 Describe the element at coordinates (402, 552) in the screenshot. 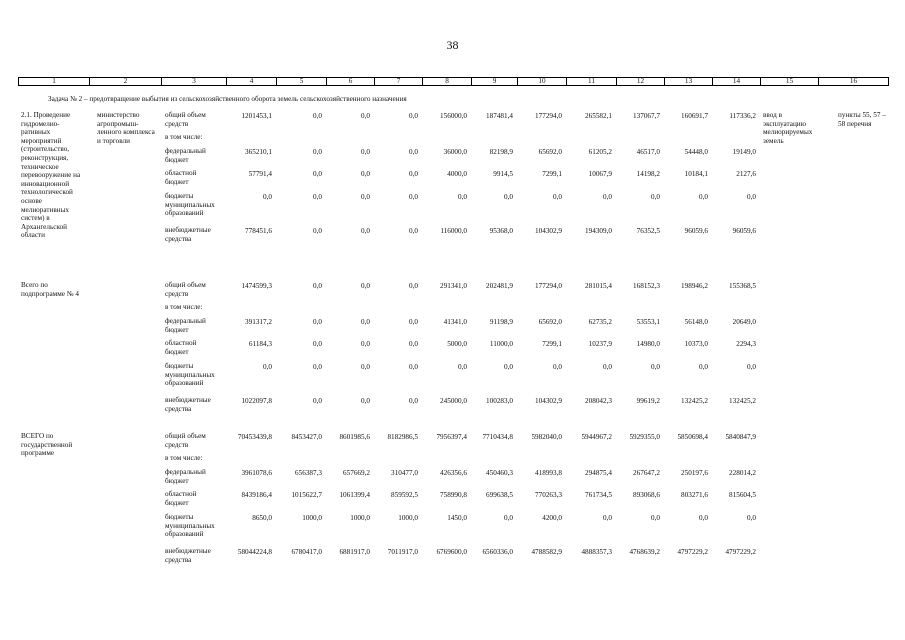

I see `cell-value: 7011917,0` at that location.